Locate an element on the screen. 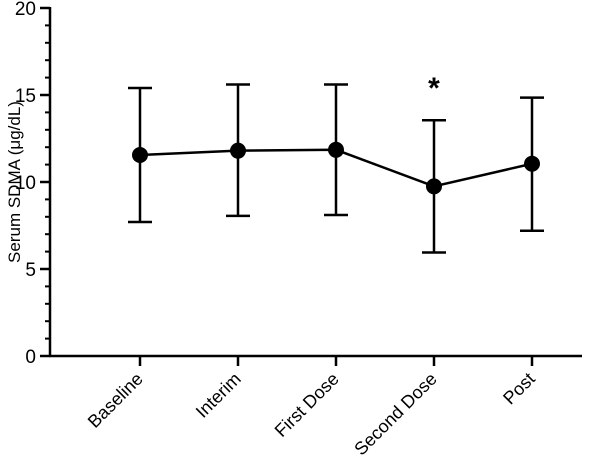  annotations: * is located at coordinates (434, 88).